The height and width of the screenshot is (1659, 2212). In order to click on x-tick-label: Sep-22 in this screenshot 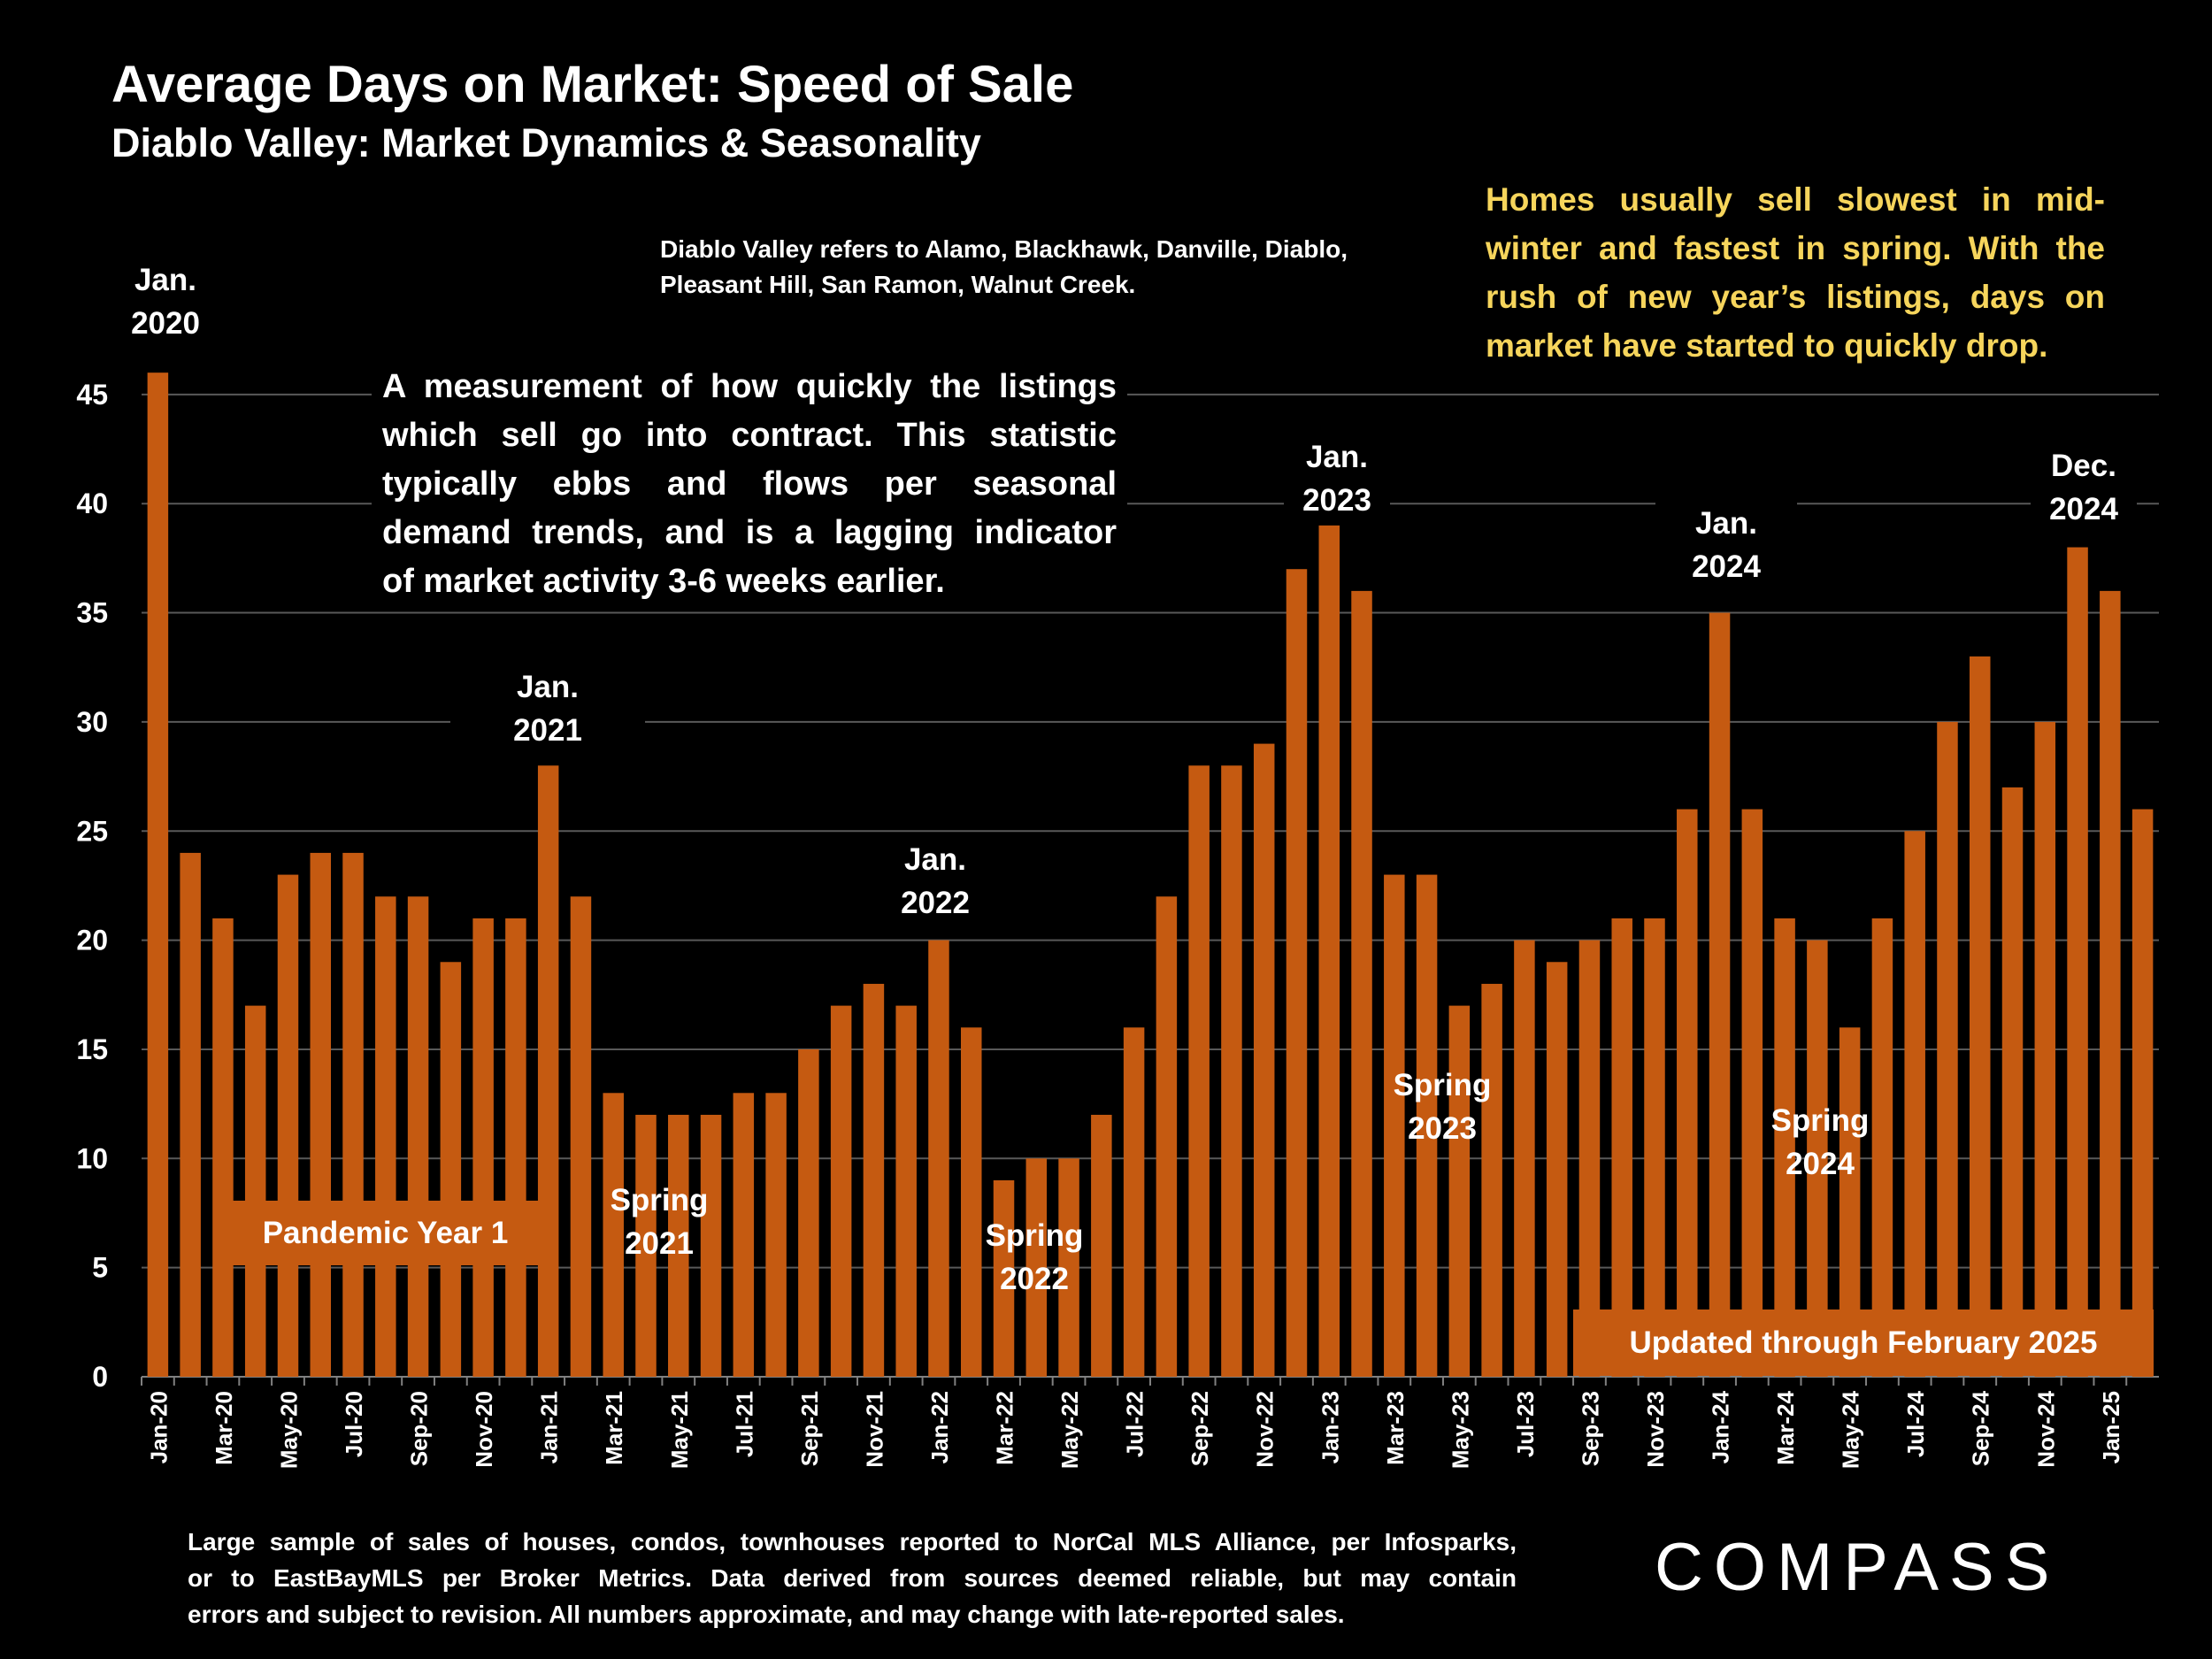, I will do `click(1200, 1428)`.